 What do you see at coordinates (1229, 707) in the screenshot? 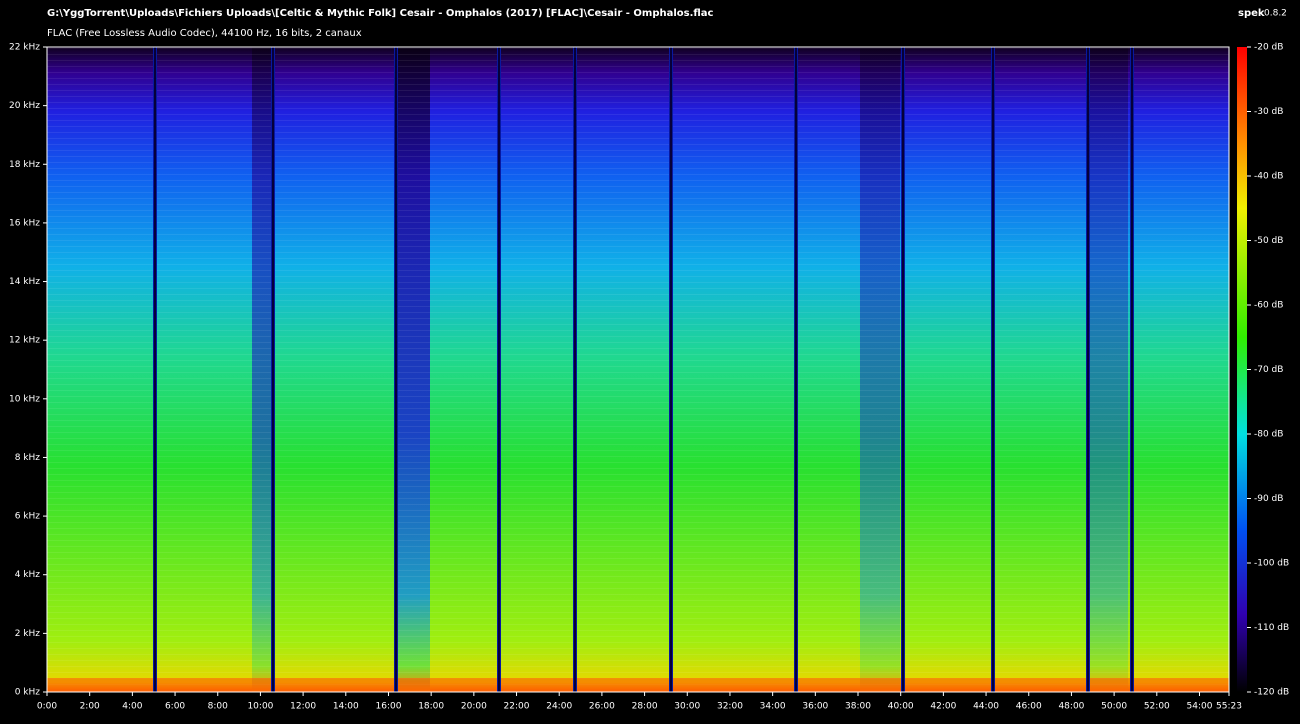
I see `x-tick-label: 55:23` at bounding box center [1229, 707].